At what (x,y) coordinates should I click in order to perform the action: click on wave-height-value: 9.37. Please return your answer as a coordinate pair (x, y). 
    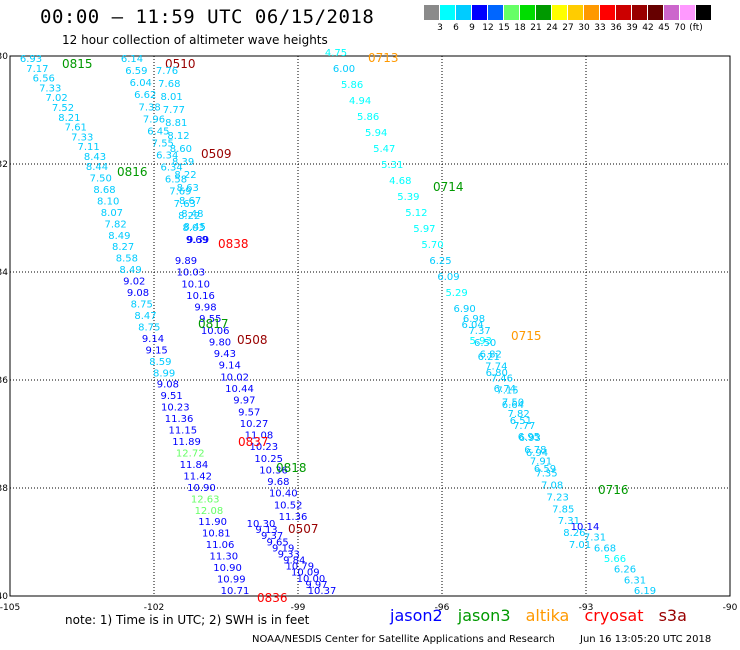
    Looking at the image, I should click on (272, 536).